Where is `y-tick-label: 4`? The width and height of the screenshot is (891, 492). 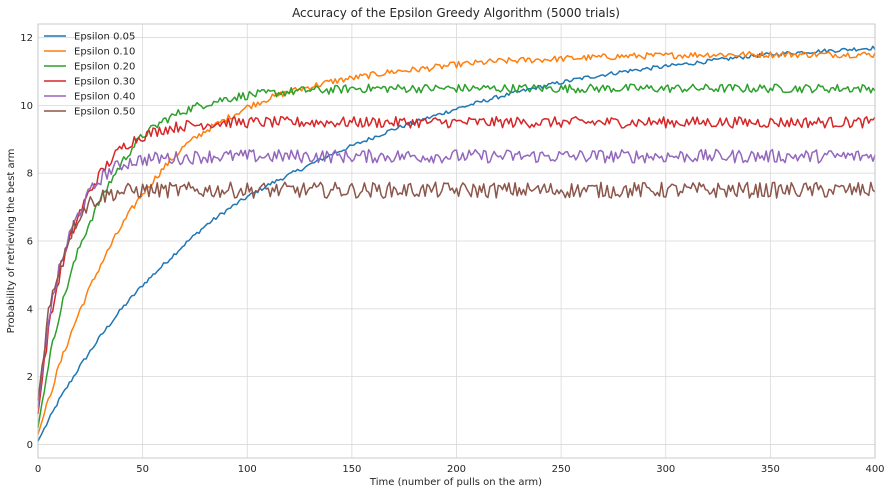 y-tick-label: 4 is located at coordinates (30, 309).